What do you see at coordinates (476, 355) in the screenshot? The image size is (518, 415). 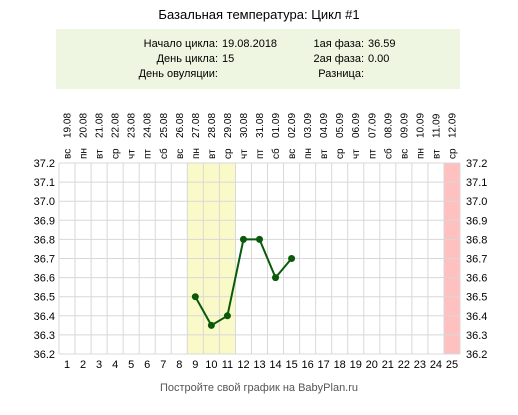 I see `y-tick-label-right: 36.2` at bounding box center [476, 355].